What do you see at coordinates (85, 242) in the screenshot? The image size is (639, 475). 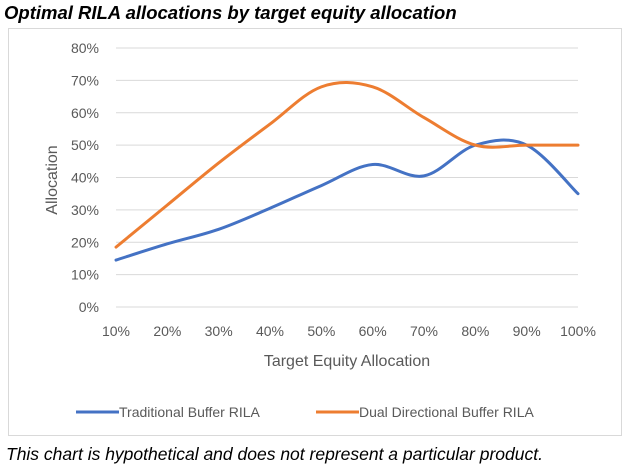 I see `y-tick-label: 20%` at bounding box center [85, 242].